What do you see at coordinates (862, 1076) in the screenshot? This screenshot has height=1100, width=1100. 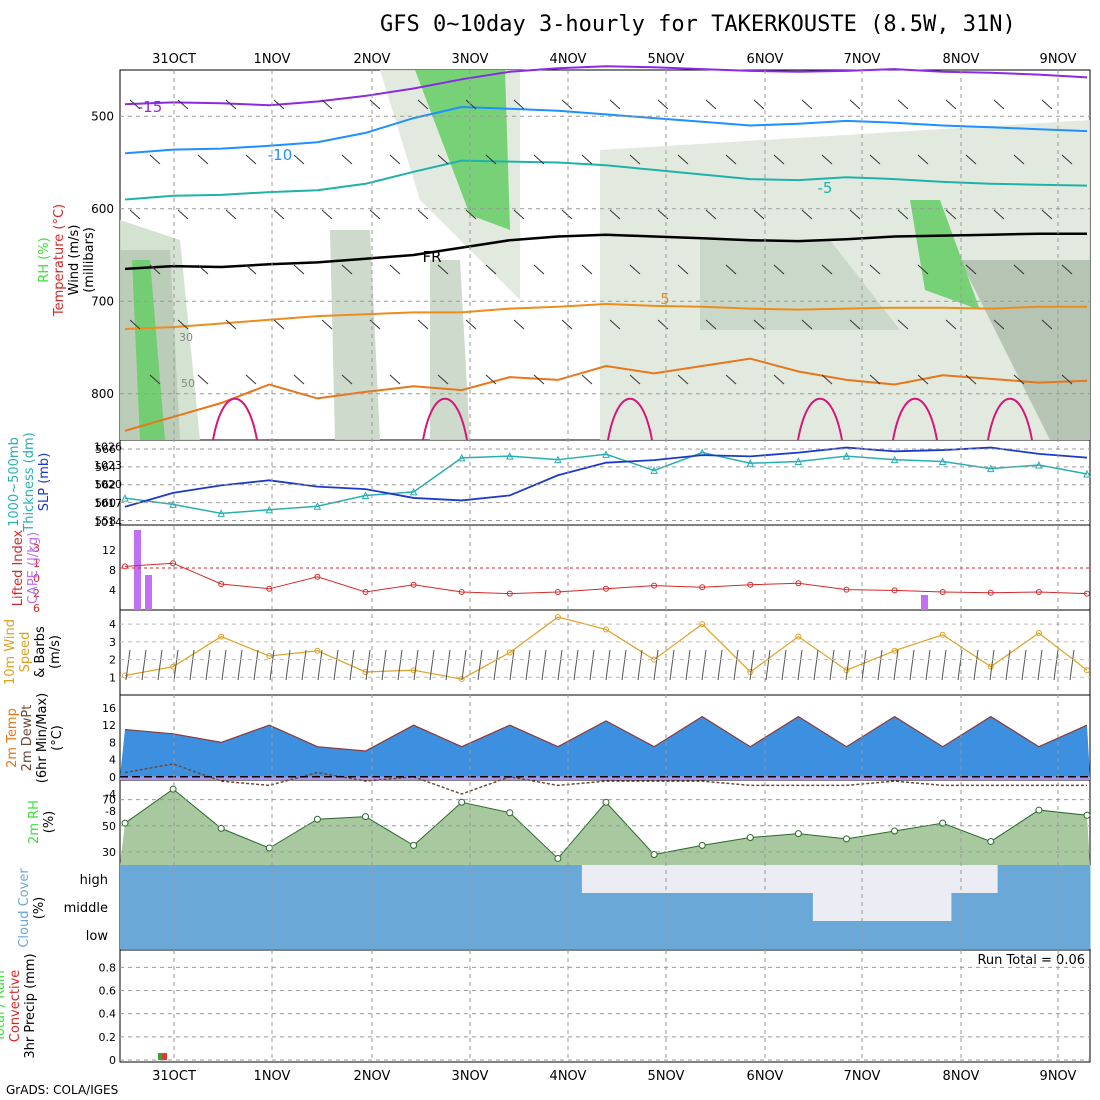 I see `day-label-bottom: 7NOV` at bounding box center [862, 1076].